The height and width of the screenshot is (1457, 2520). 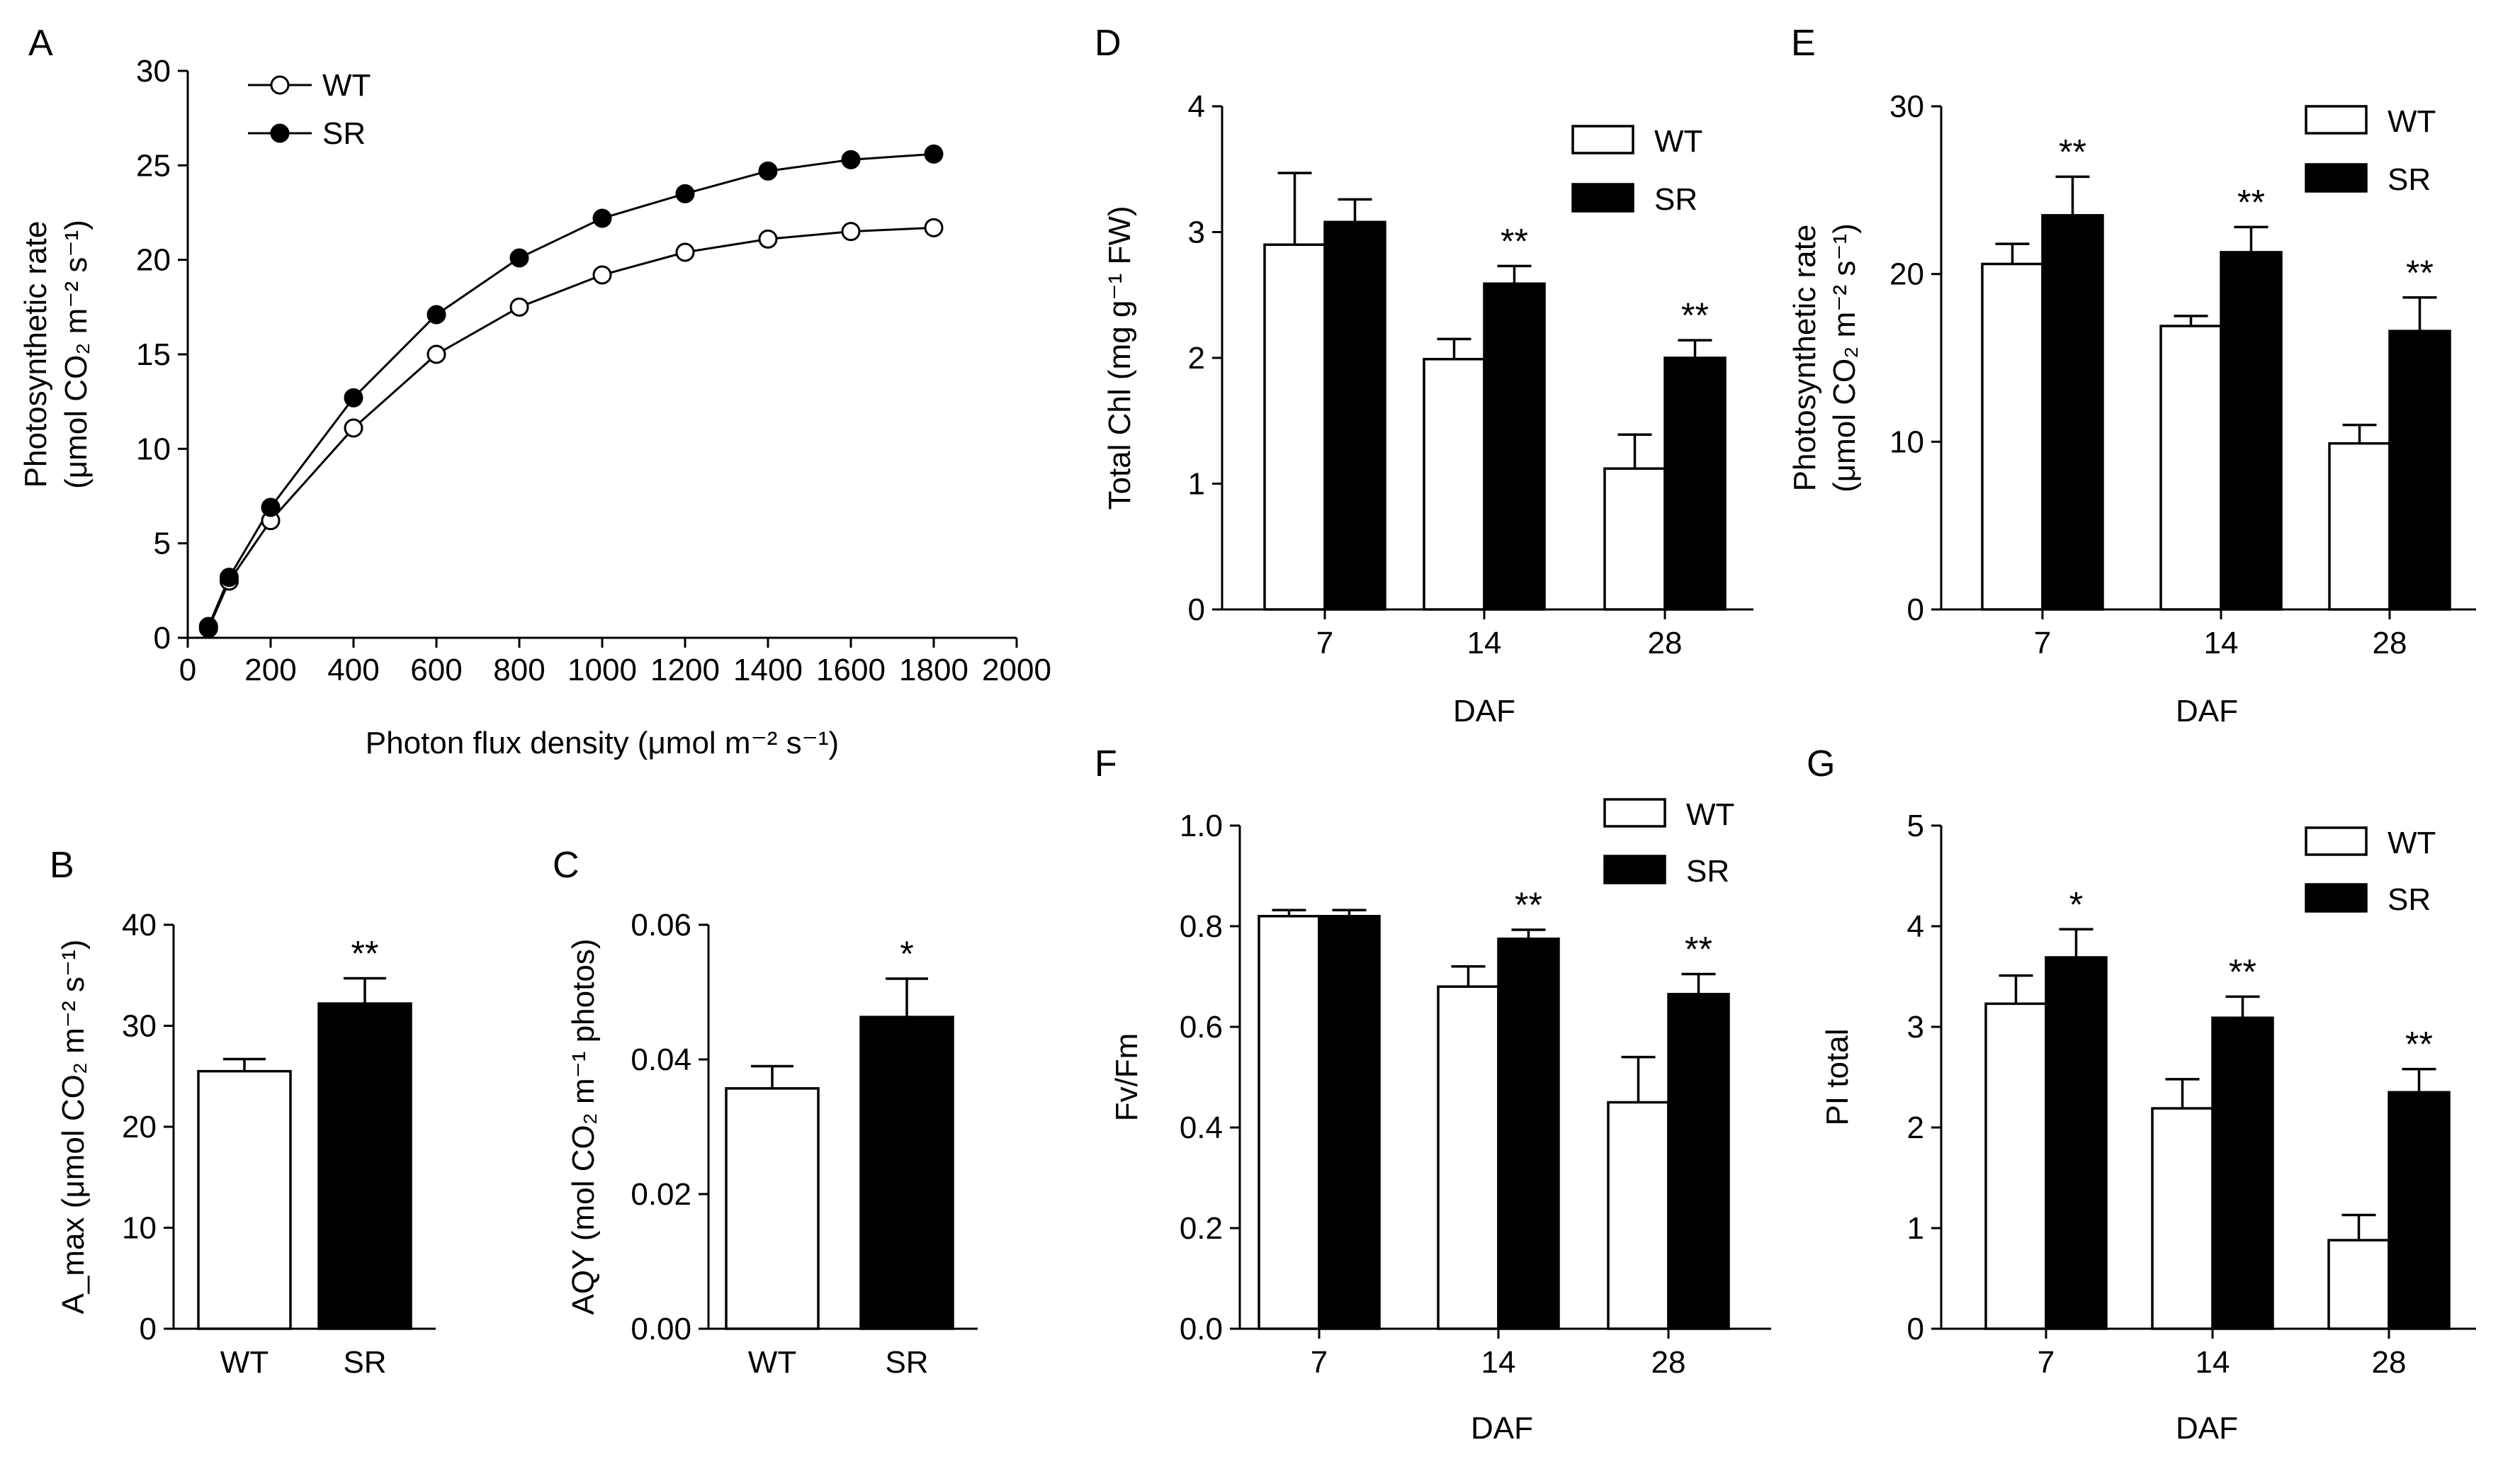 I want to click on panel-b-y-tick-label: 20, so click(x=139, y=1127).